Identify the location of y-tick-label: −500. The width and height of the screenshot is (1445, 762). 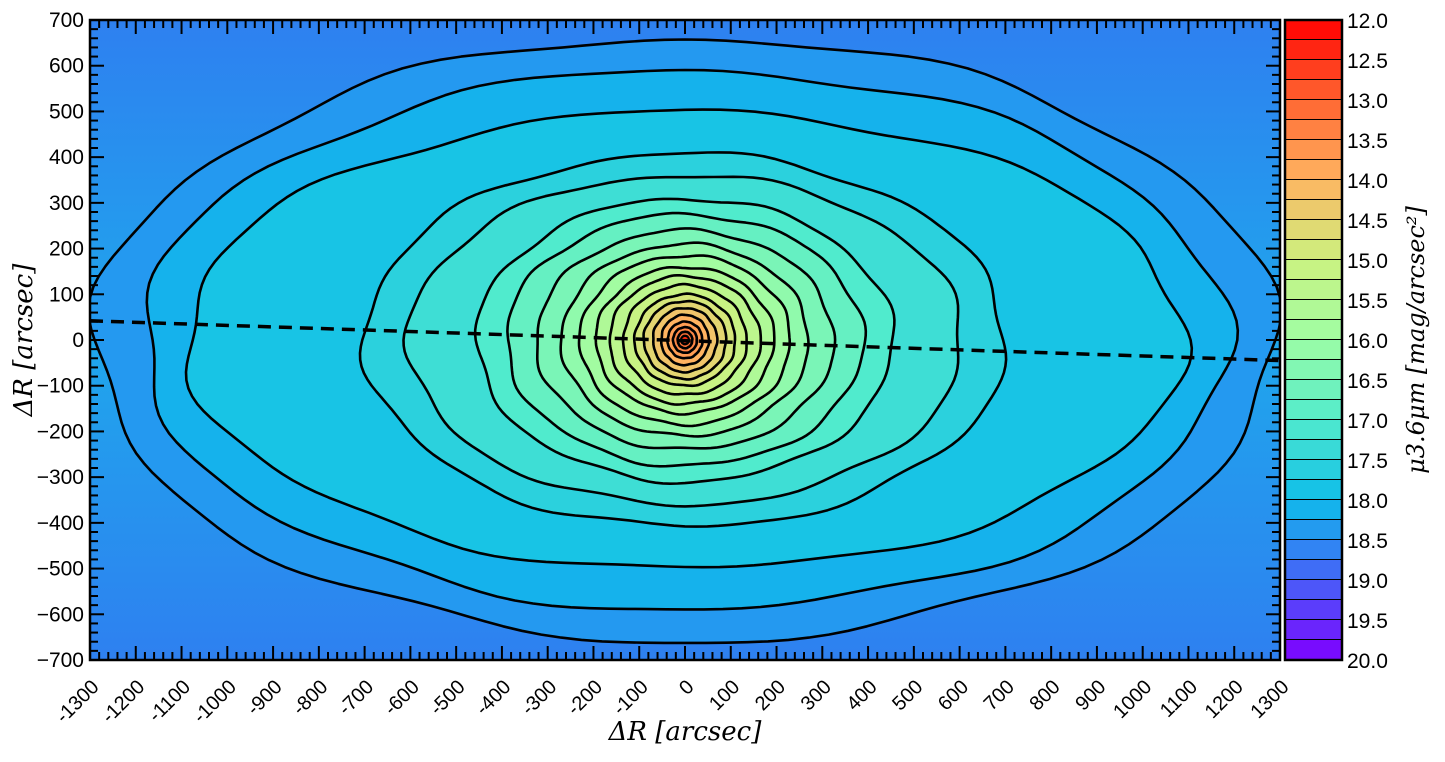
(60, 569).